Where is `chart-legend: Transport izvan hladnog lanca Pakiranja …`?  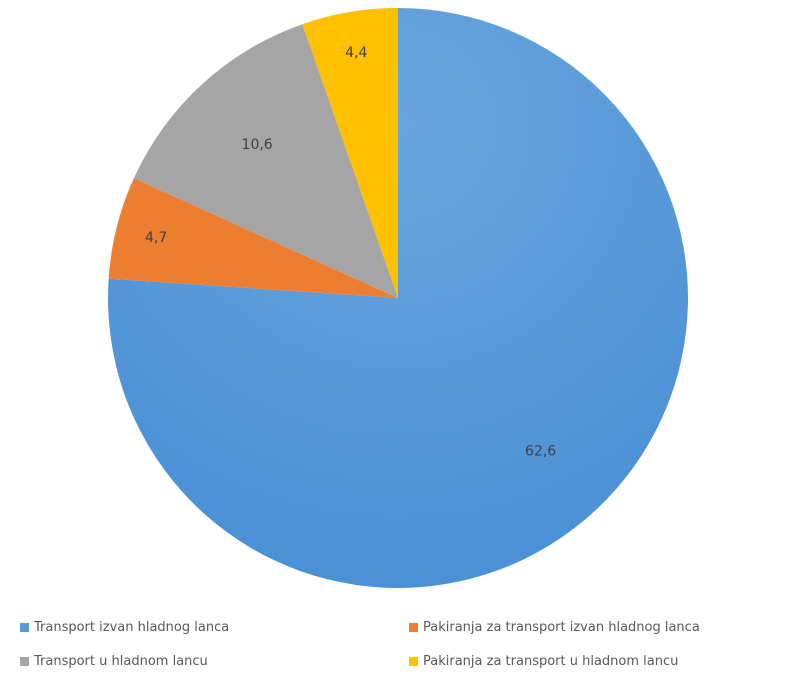 chart-legend: Transport izvan hladnog lanca Pakiranja … is located at coordinates (404, 649).